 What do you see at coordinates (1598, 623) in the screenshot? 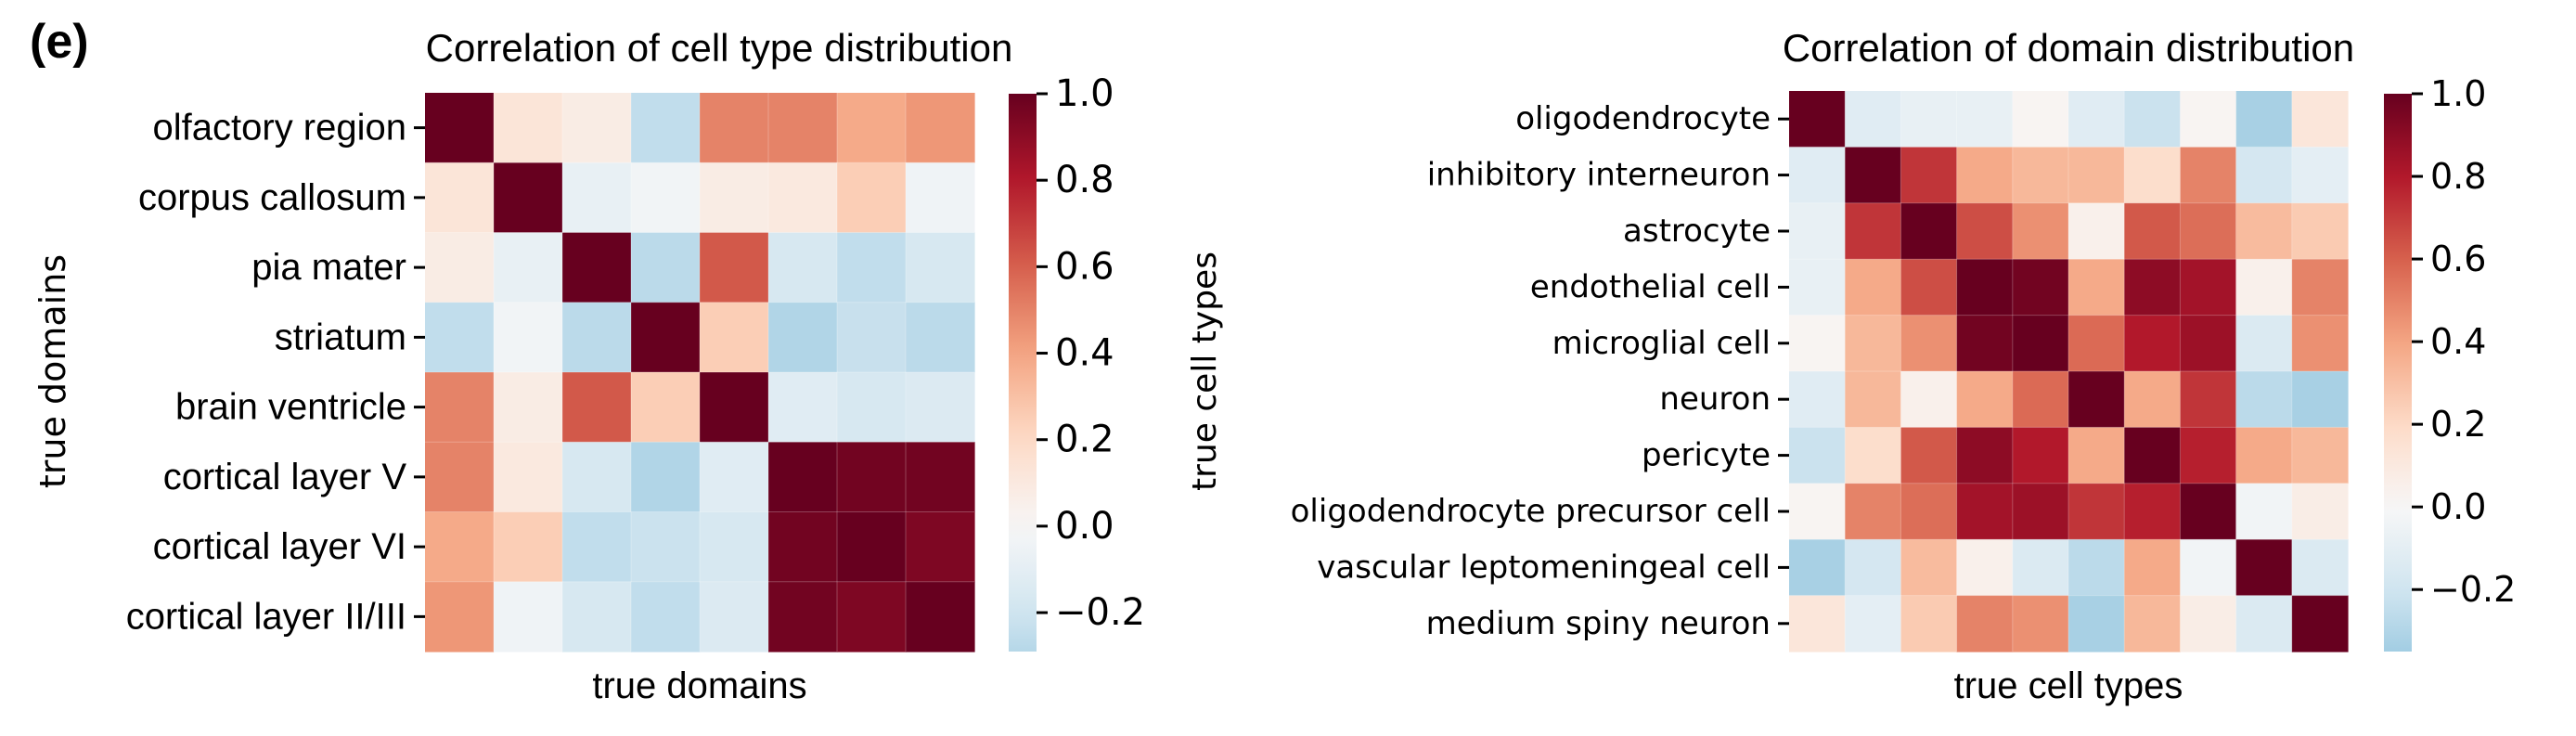
I see `y-tick-label: medium spiny neuron` at bounding box center [1598, 623].